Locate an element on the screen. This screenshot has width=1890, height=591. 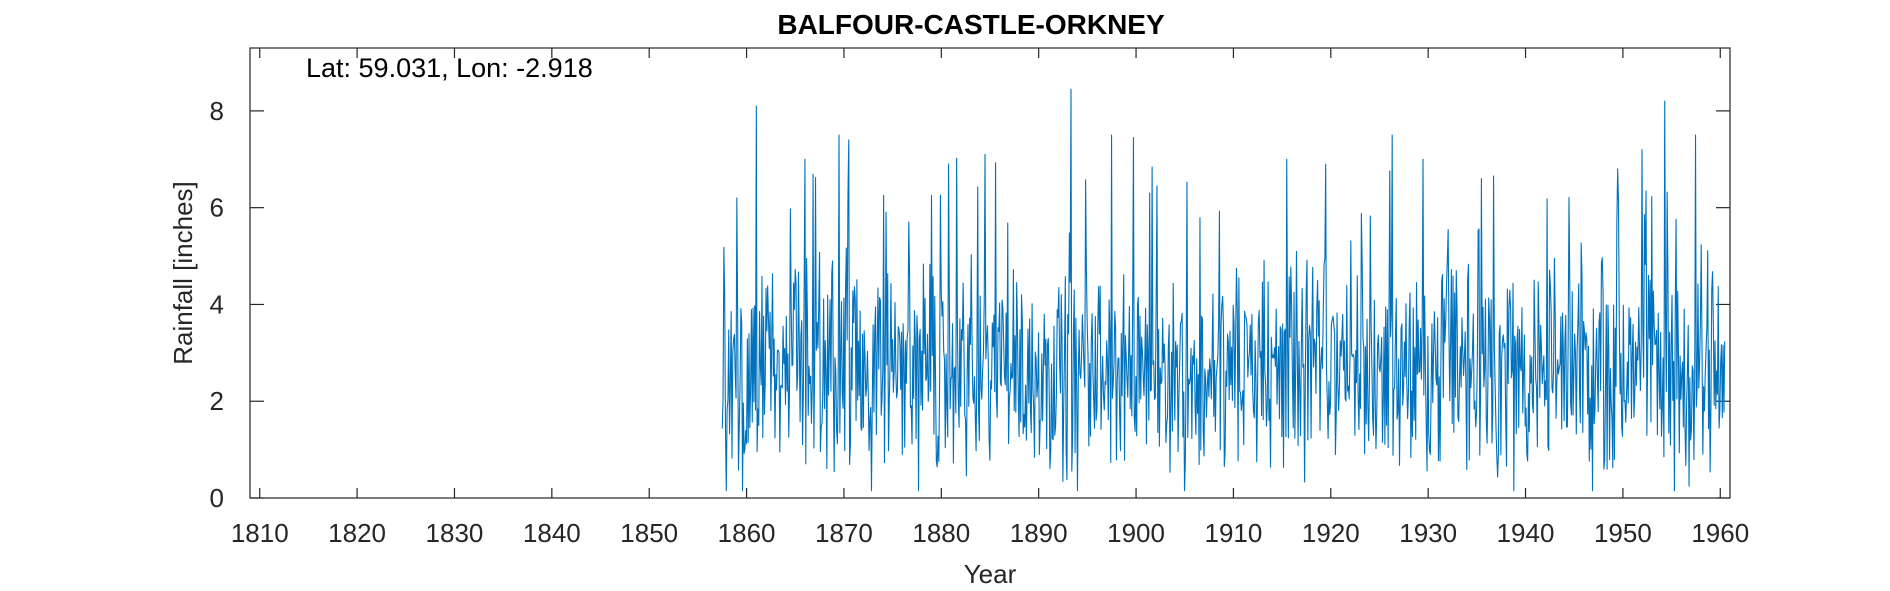
x-tick-label: 1940 is located at coordinates (1526, 533).